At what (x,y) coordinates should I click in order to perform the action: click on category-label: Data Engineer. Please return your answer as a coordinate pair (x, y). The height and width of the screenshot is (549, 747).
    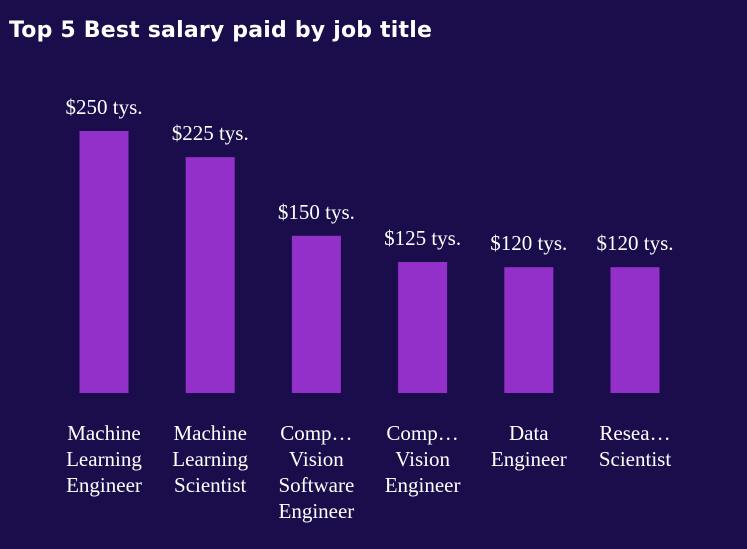
    Looking at the image, I should click on (529, 446).